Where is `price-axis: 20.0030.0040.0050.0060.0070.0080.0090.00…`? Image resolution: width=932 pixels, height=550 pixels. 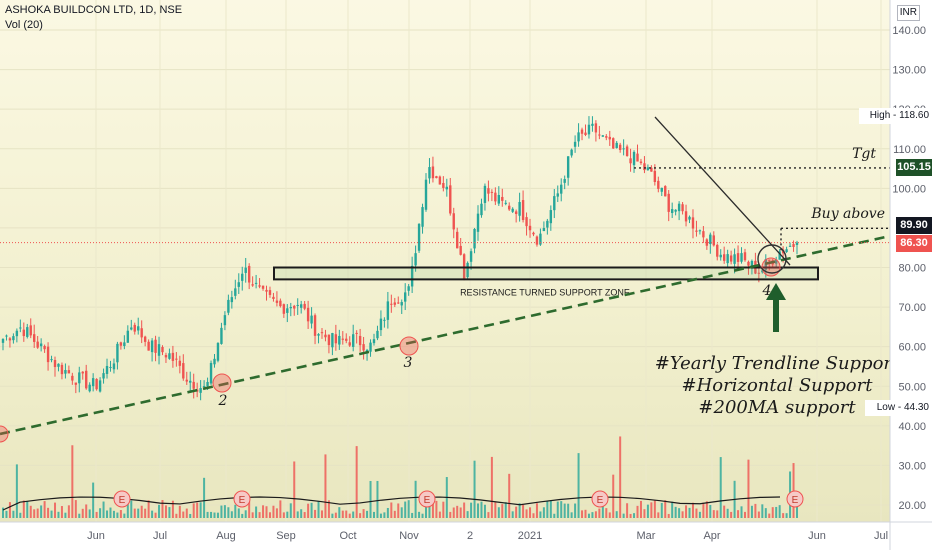 price-axis: 20.0030.0040.0050.0060.0070.0080.0090.00… is located at coordinates (911, 275).